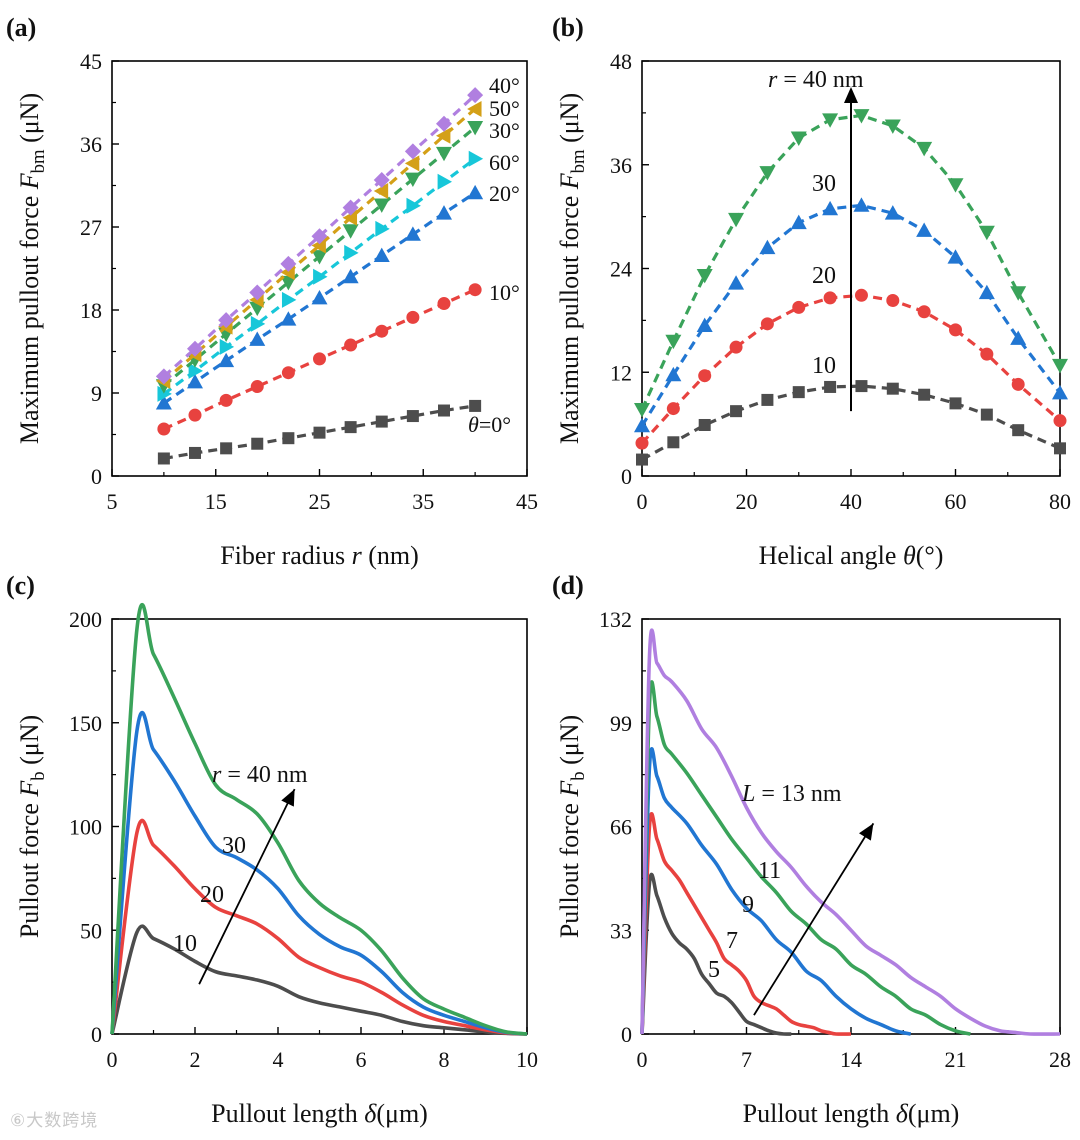 This screenshot has width=1080, height=1140. Describe the element at coordinates (621, 165) in the screenshot. I see `y-tick-label: 36` at that location.